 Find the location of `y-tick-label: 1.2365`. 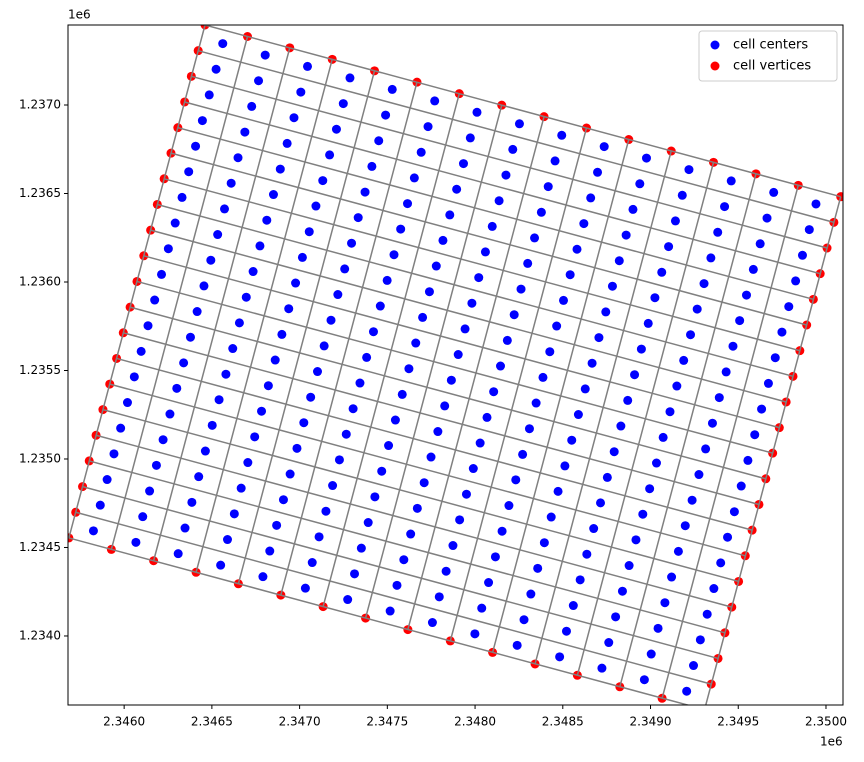

y-tick-label: 1.2365 is located at coordinates (40, 193).